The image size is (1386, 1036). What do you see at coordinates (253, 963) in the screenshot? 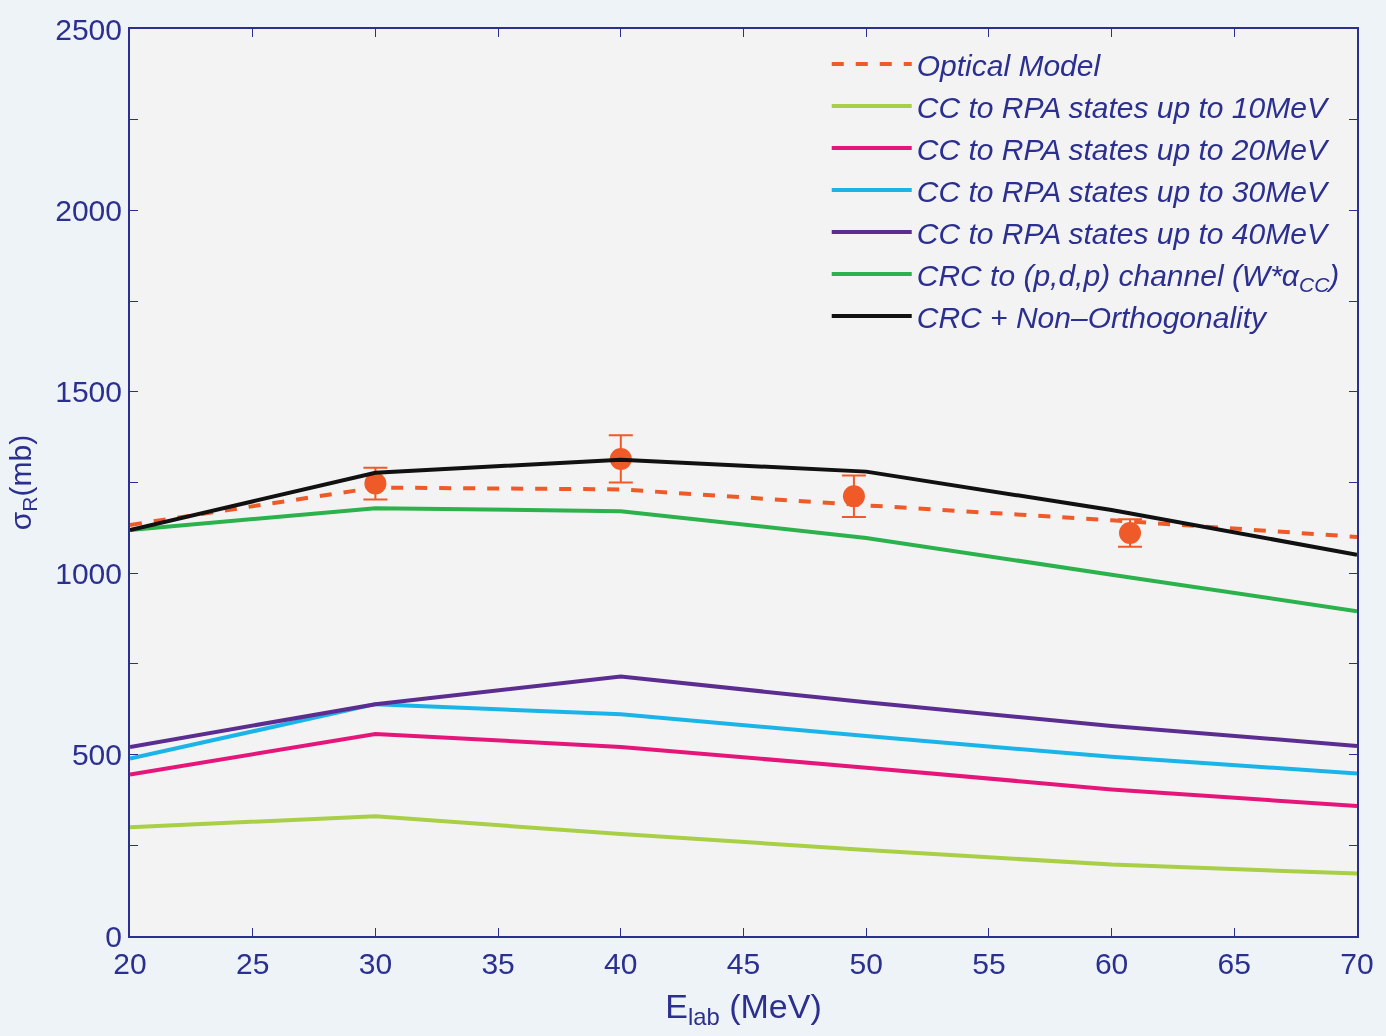
I see `x-tick-label: 25` at bounding box center [253, 963].